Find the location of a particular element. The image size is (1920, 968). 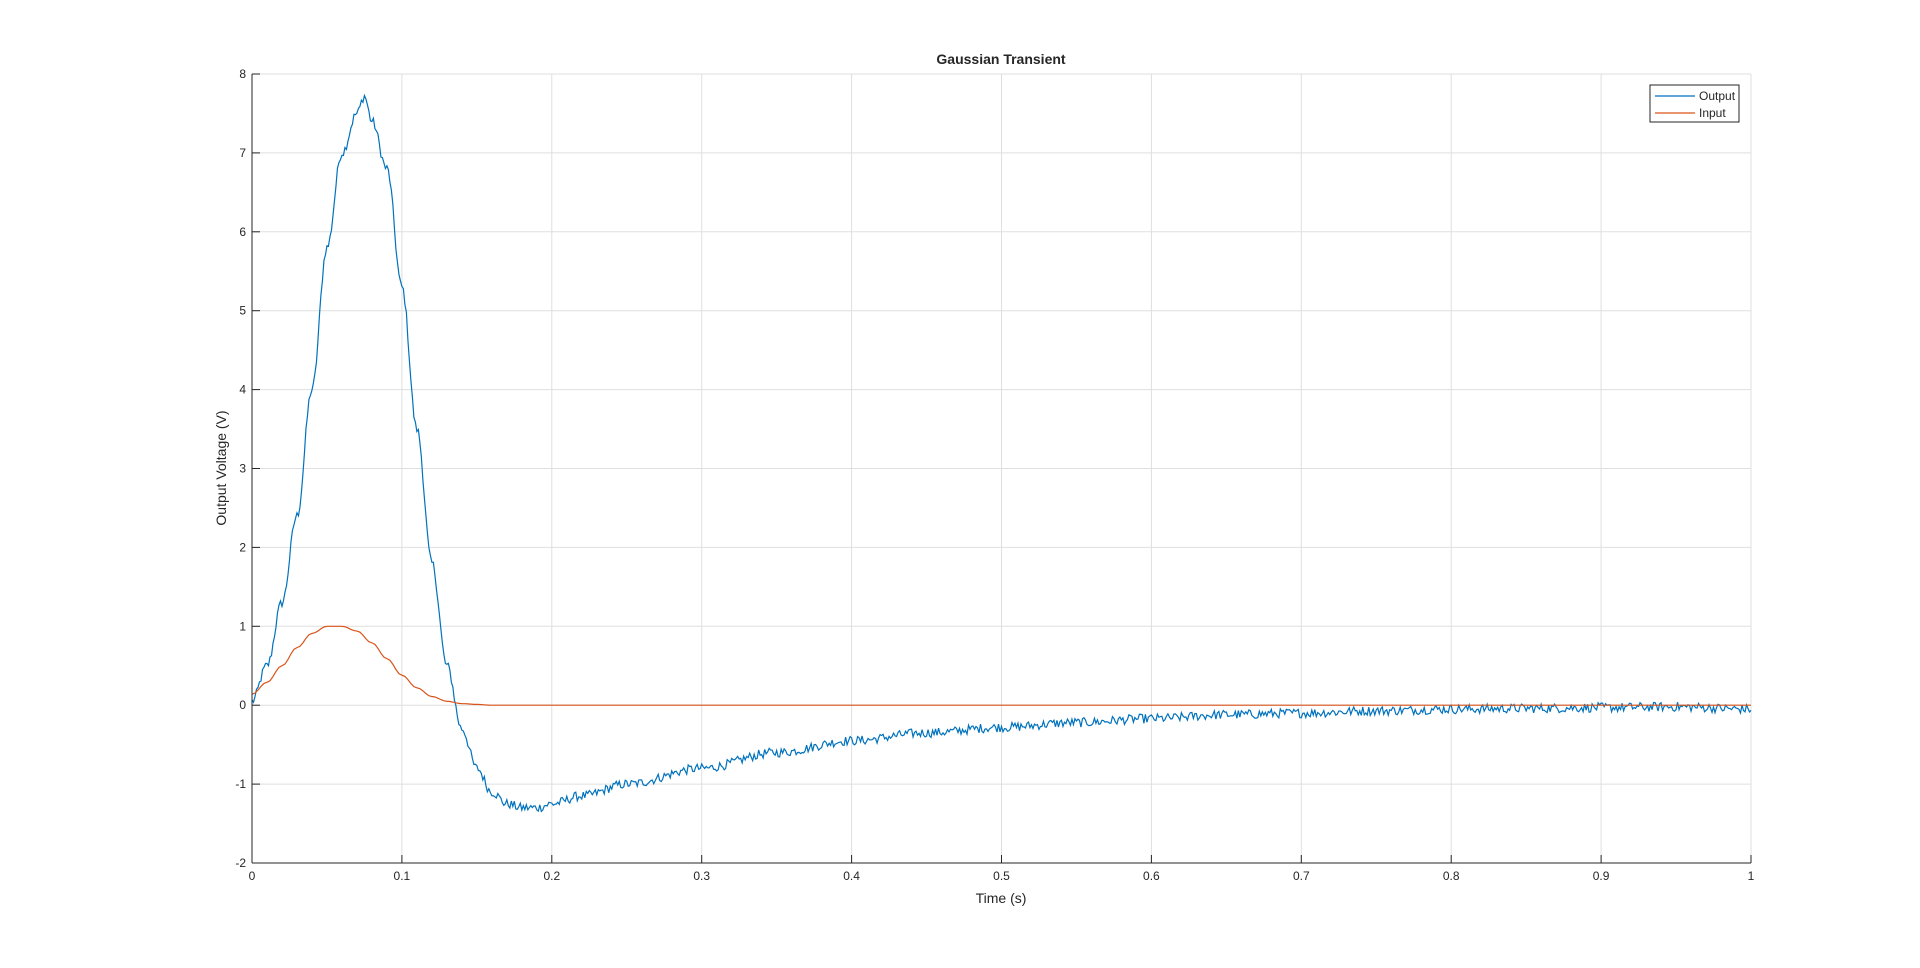

y-tick-label: 5 is located at coordinates (242, 311).